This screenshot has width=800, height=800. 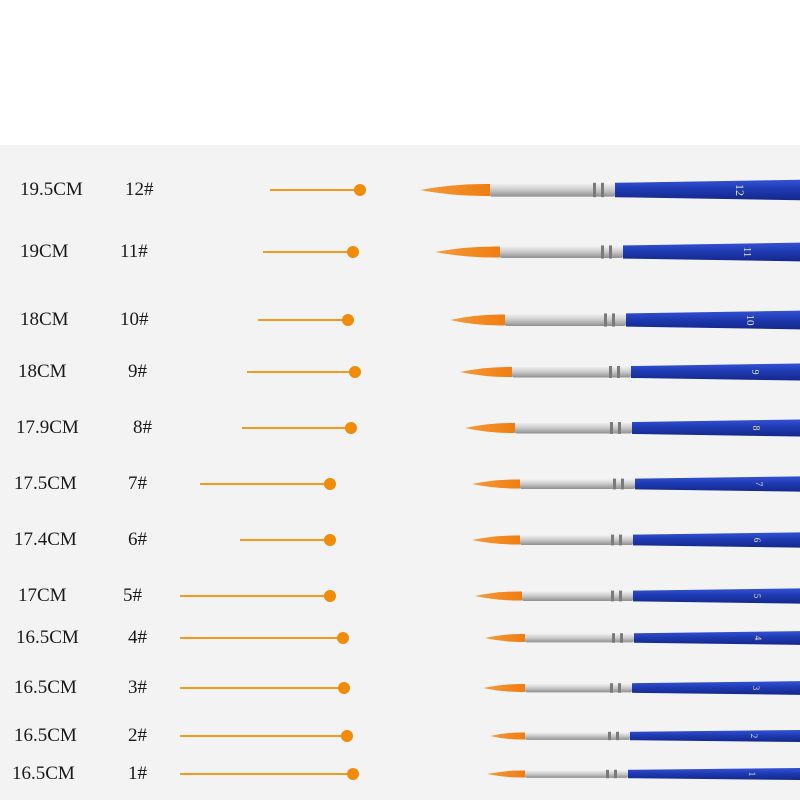 I want to click on handle-number: 3, so click(x=756, y=688).